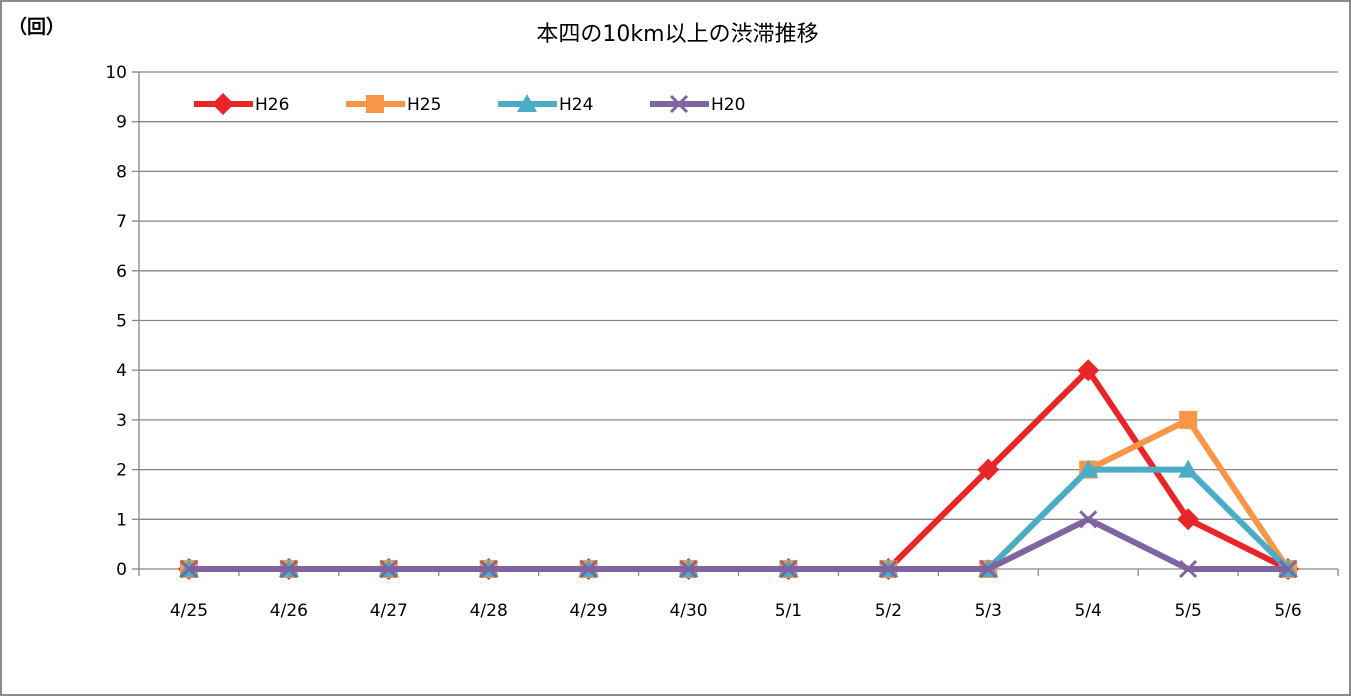  I want to click on y-tick-label: 2, so click(121, 471).